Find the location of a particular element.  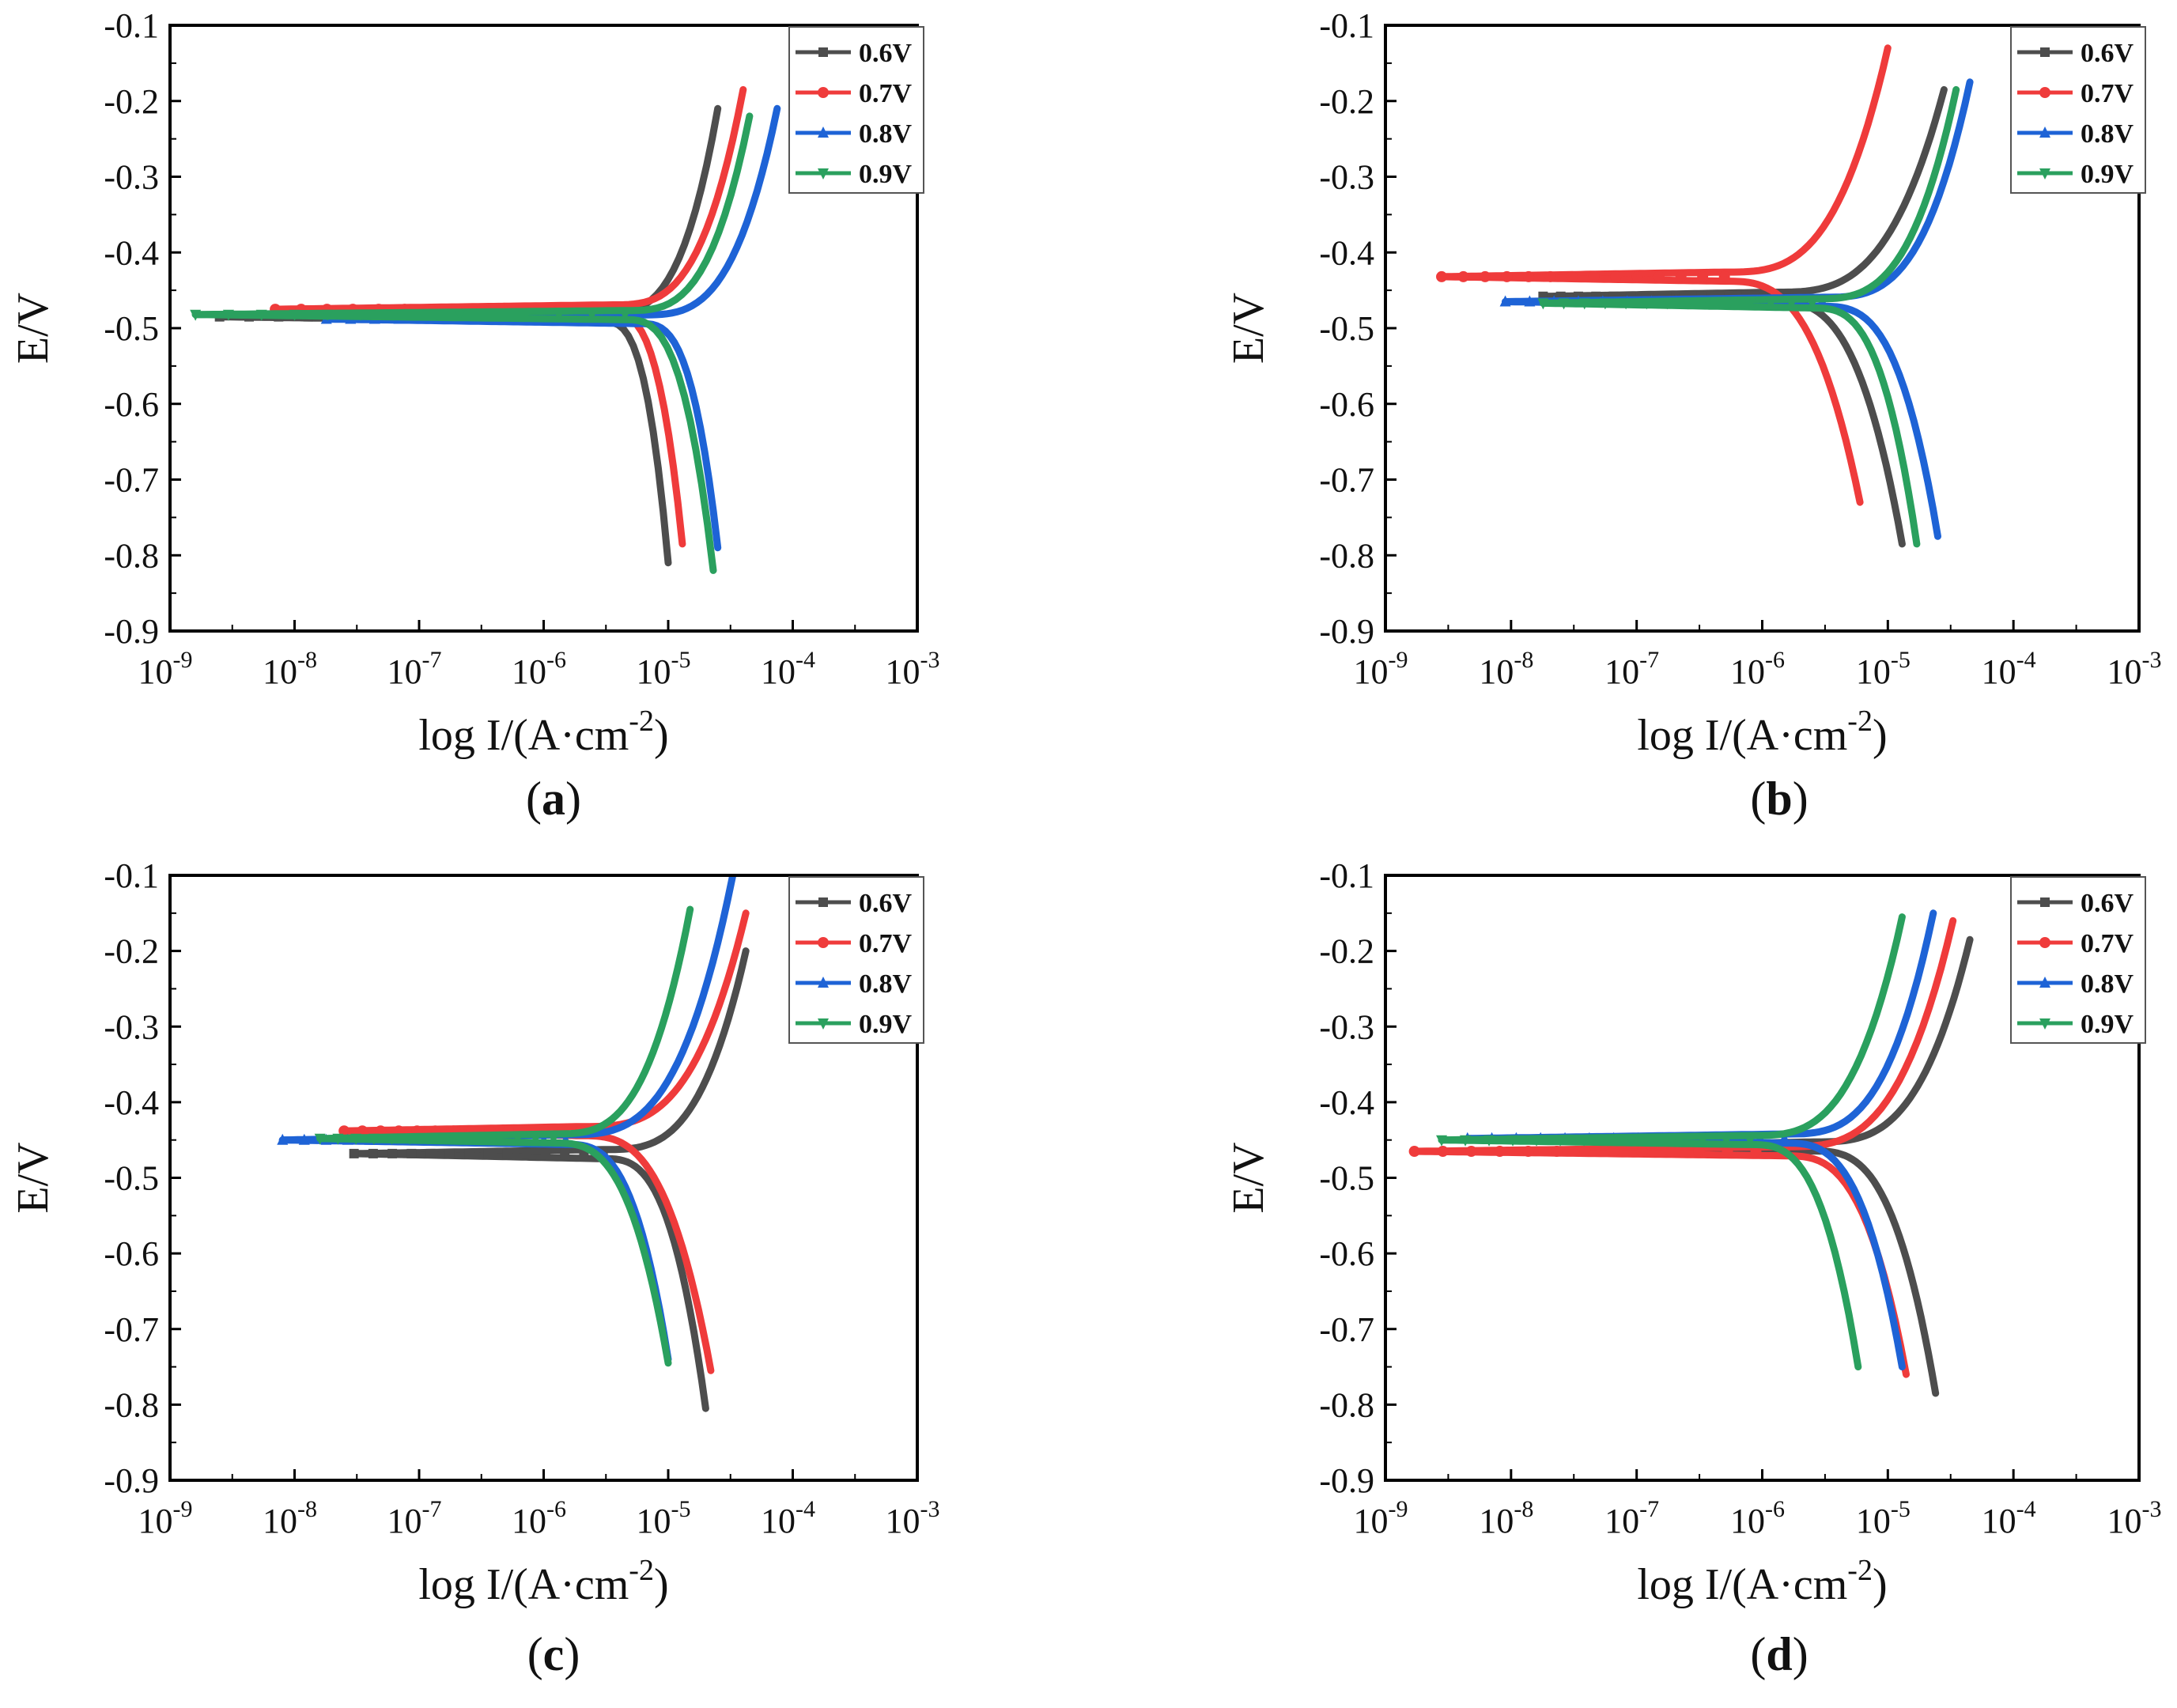

y-tick-label: -0.3 is located at coordinates (1346, 1026).